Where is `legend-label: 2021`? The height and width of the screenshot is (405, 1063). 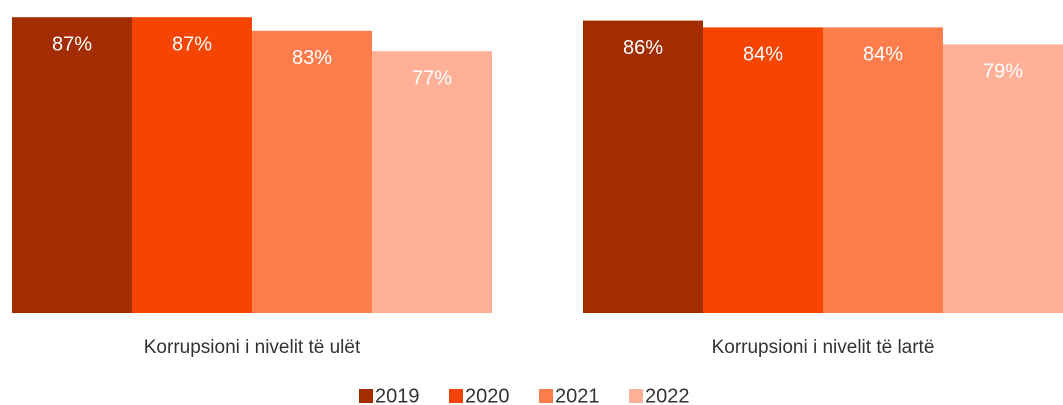 legend-label: 2021 is located at coordinates (577, 395).